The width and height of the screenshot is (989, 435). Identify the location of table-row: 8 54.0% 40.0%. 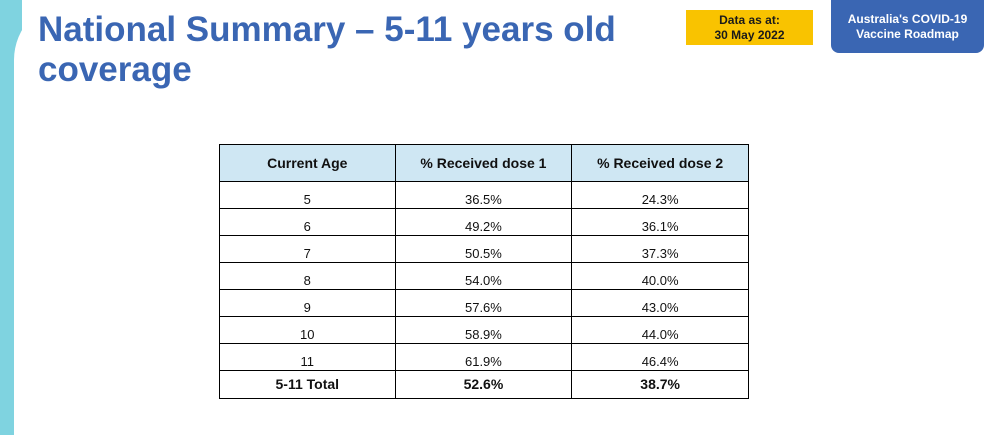
(484, 276).